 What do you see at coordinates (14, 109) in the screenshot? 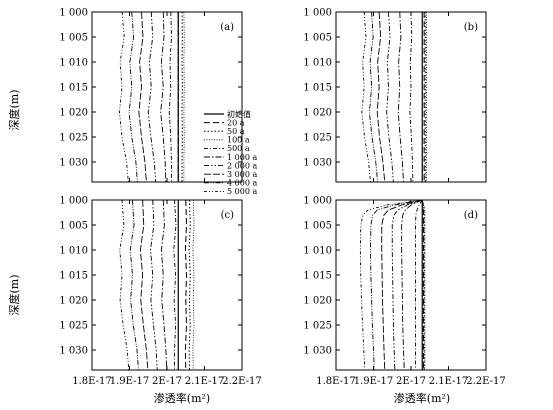
I see `y-axis-label-top: 深度(m)` at bounding box center [14, 109].